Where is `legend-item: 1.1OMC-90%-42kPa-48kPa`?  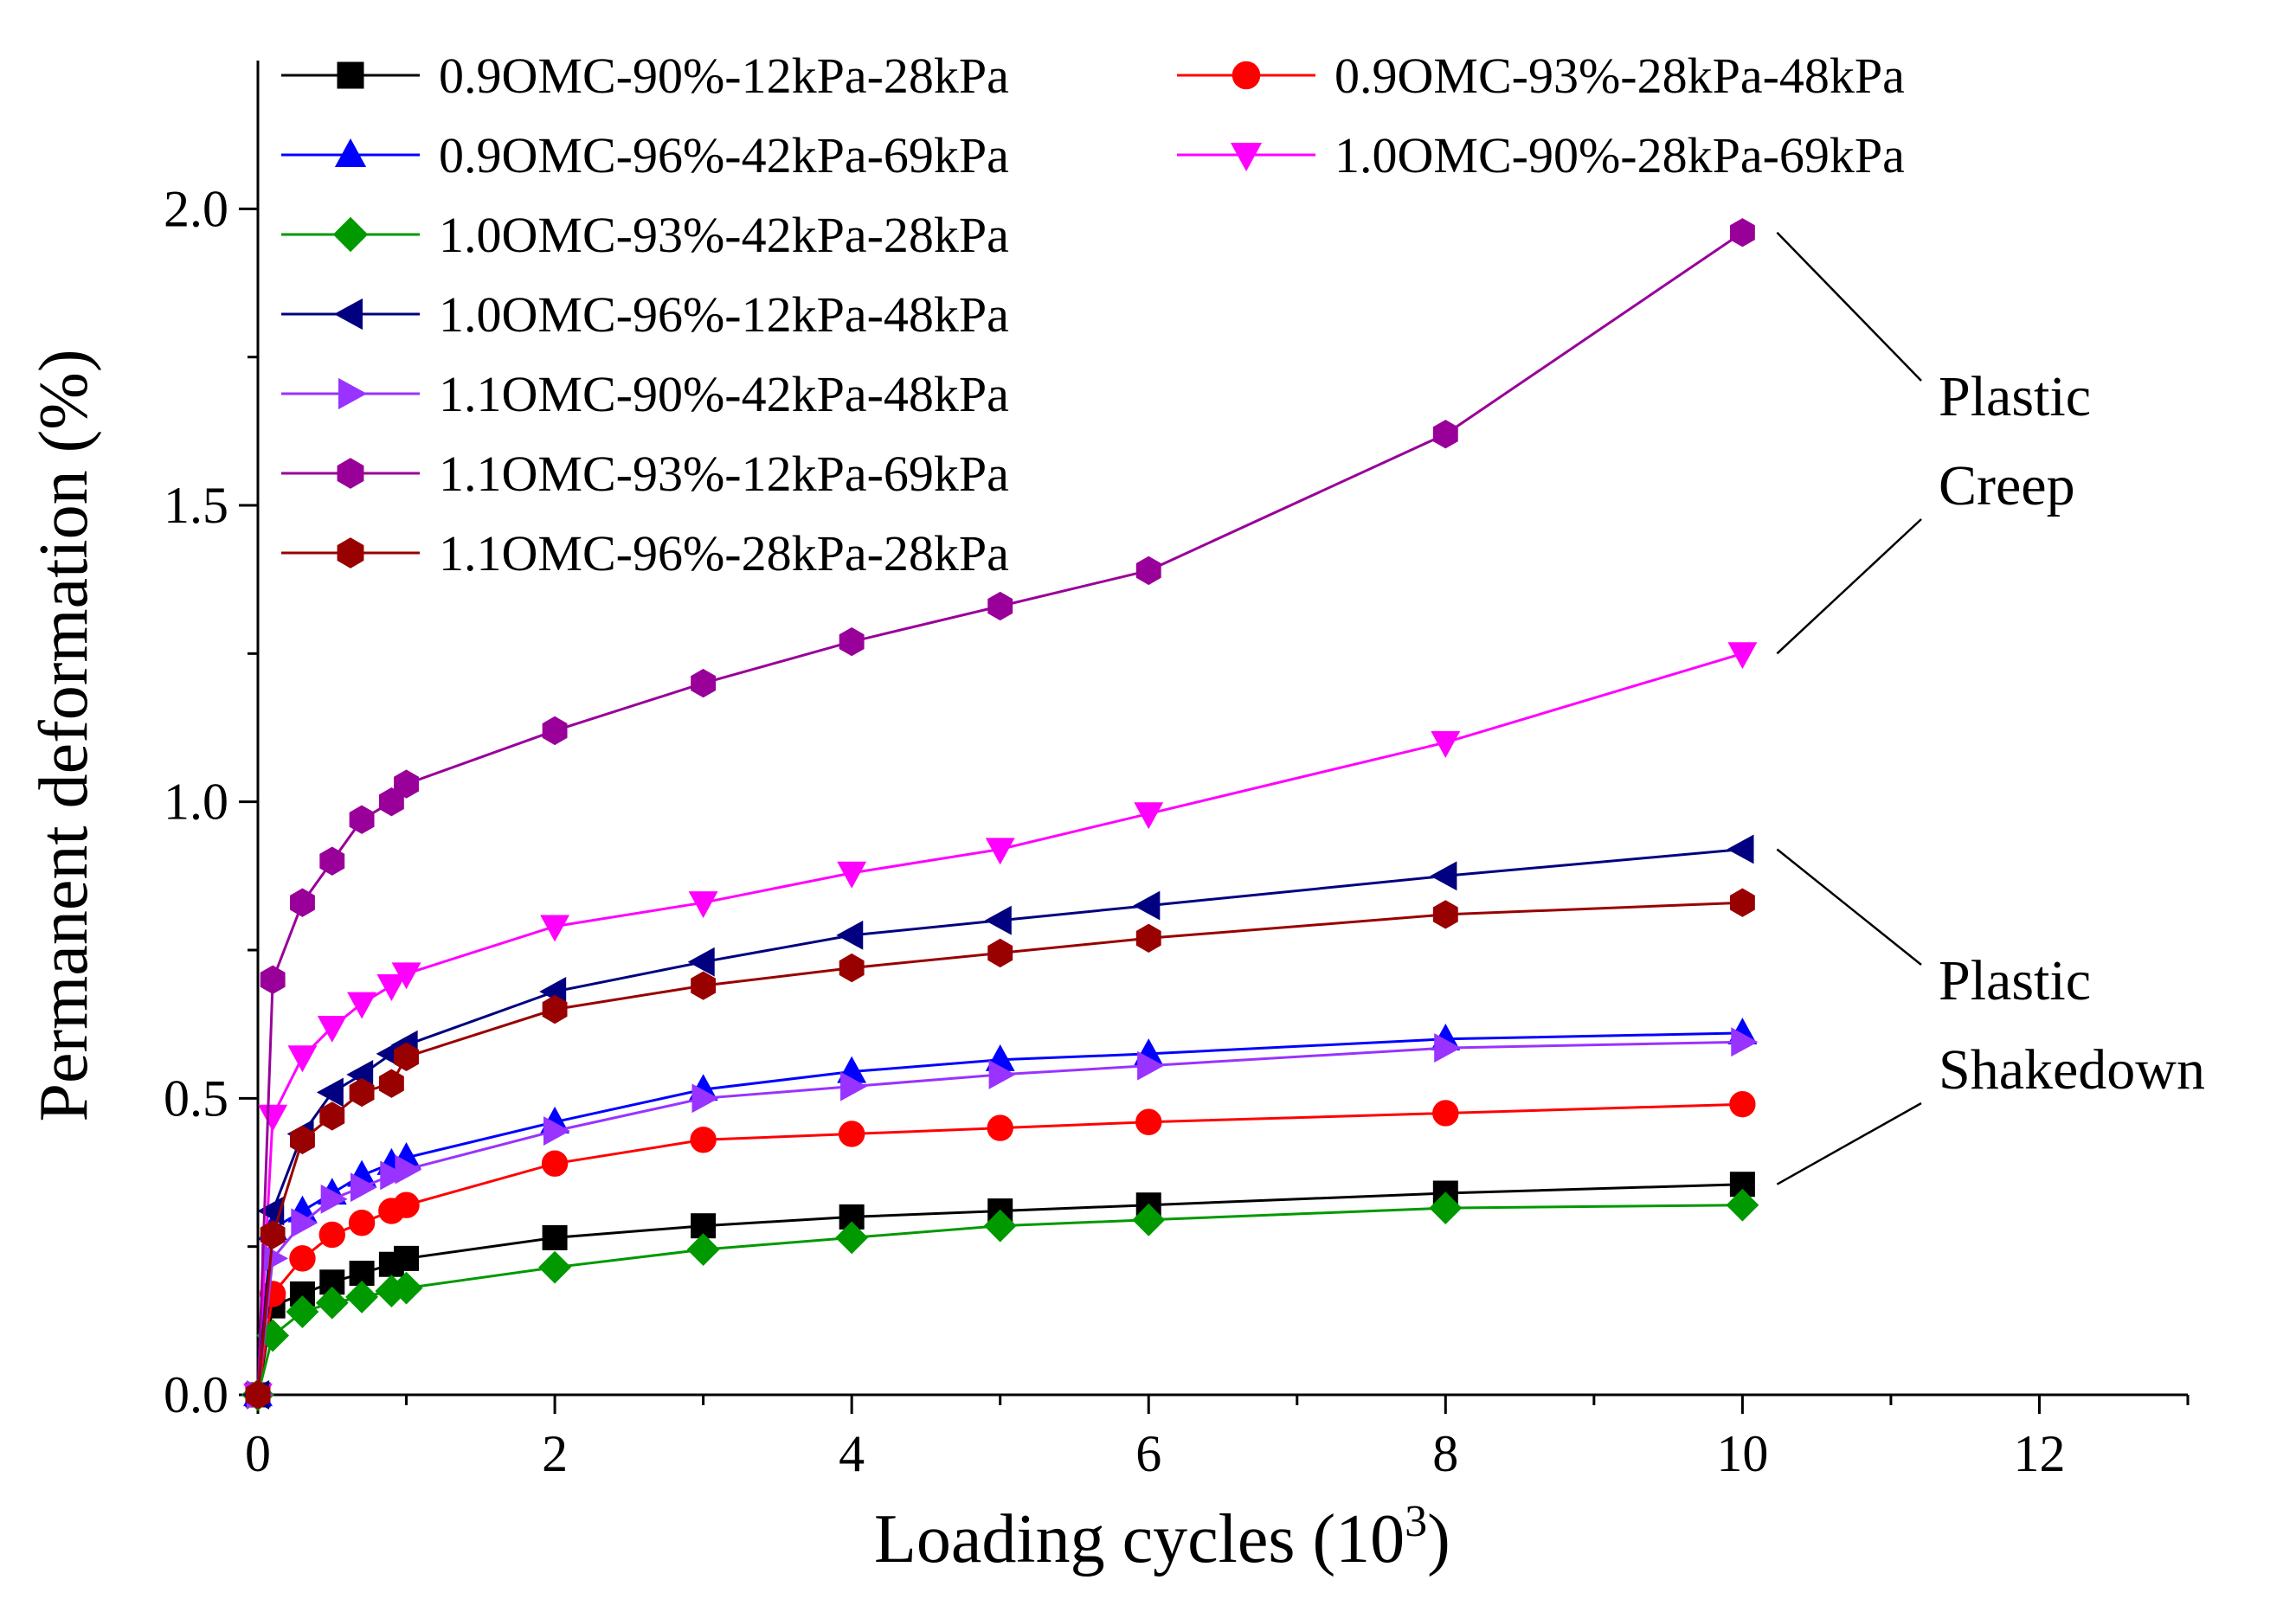 legend-item: 1.1OMC-90%-42kPa-48kPa is located at coordinates (645, 394).